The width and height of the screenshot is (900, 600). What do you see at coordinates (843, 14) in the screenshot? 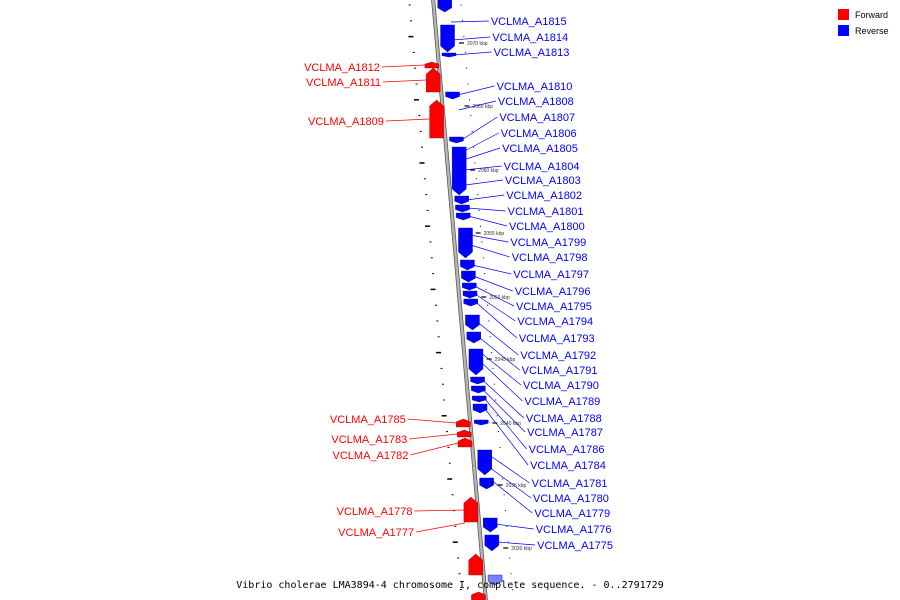
I see `legend-forward-swatch` at bounding box center [843, 14].